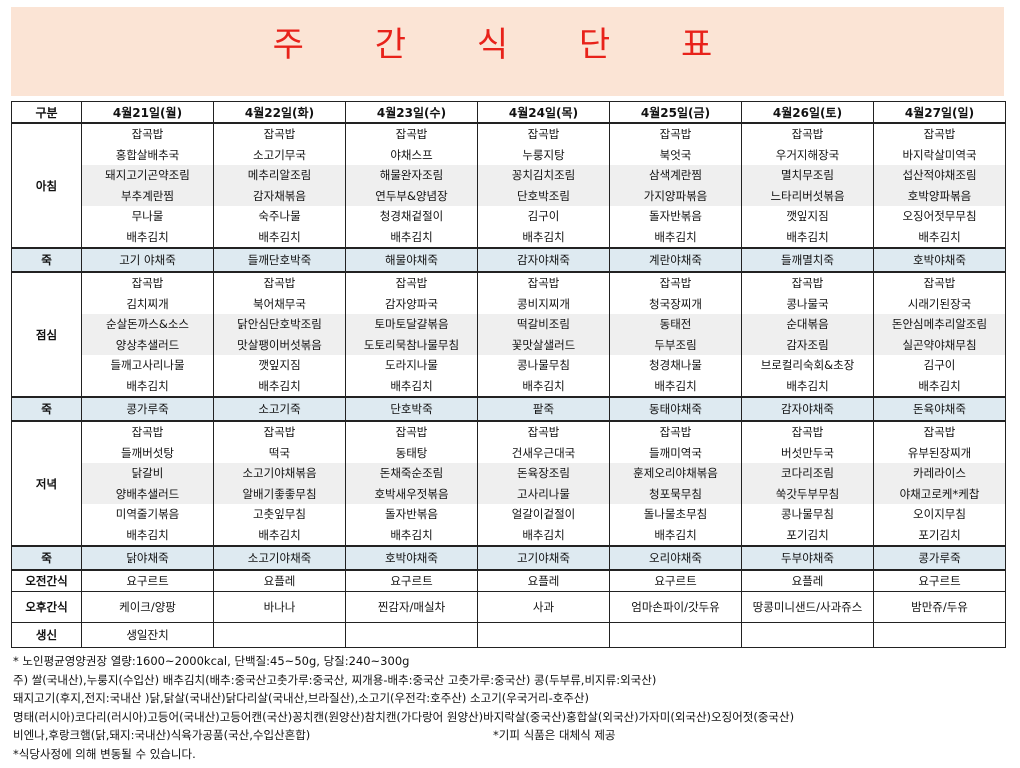 The width and height of the screenshot is (1020, 768). I want to click on pm-snack-cell: 찐감자/매실차, so click(411, 607).